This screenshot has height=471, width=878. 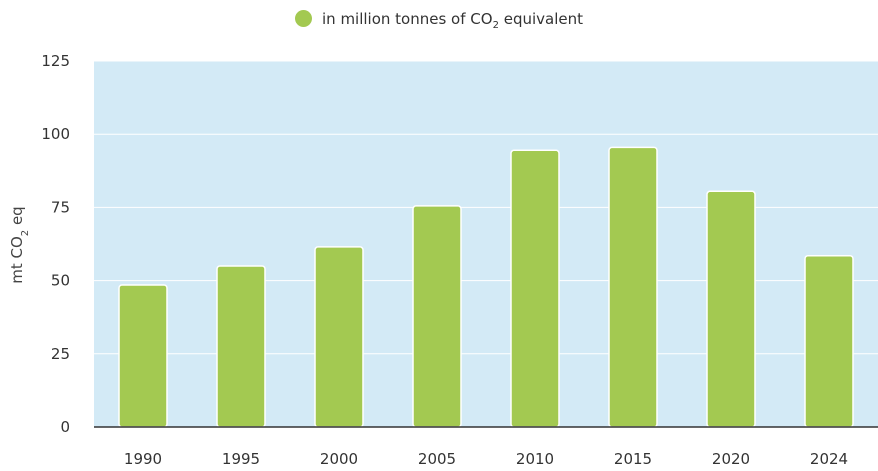 I want to click on y-tick-label: 75, so click(x=60, y=207).